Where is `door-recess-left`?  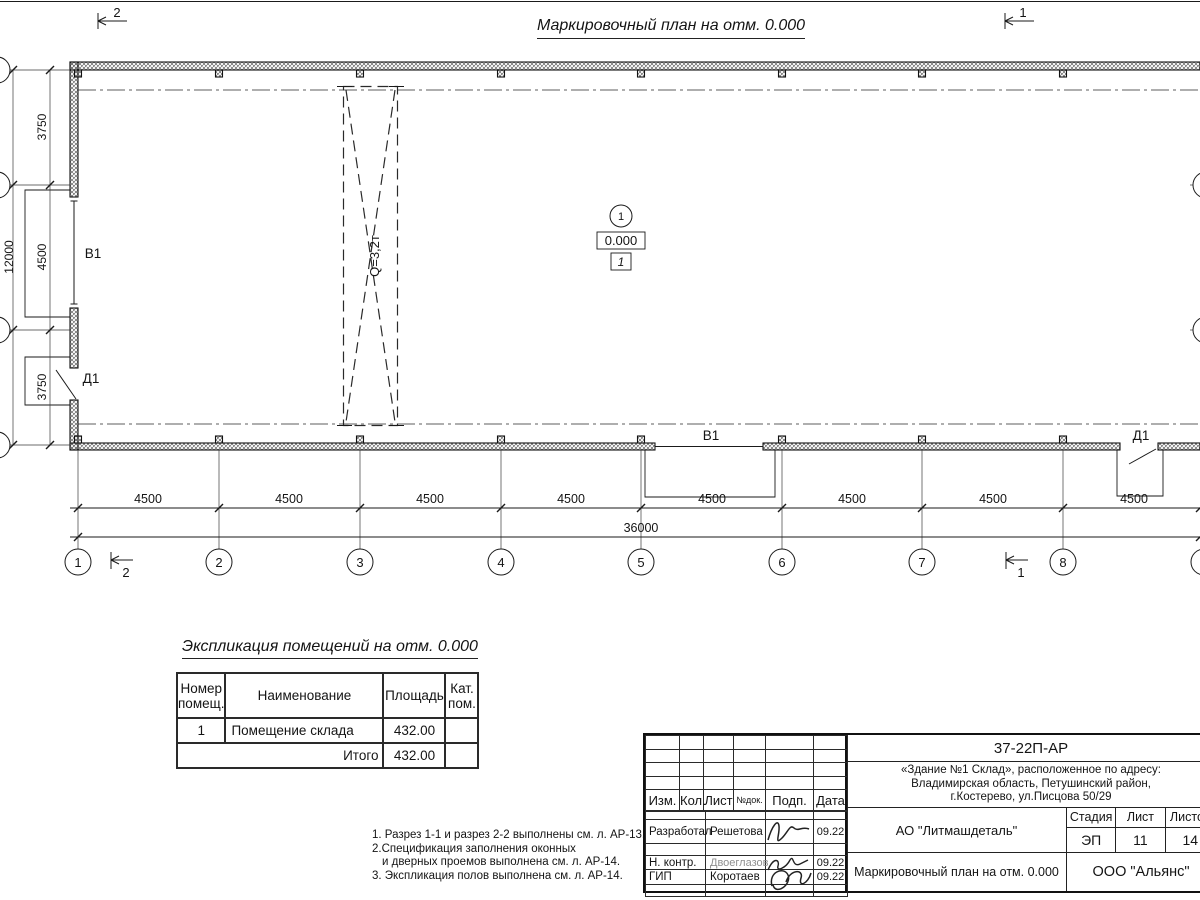 door-recess-left is located at coordinates (47, 381).